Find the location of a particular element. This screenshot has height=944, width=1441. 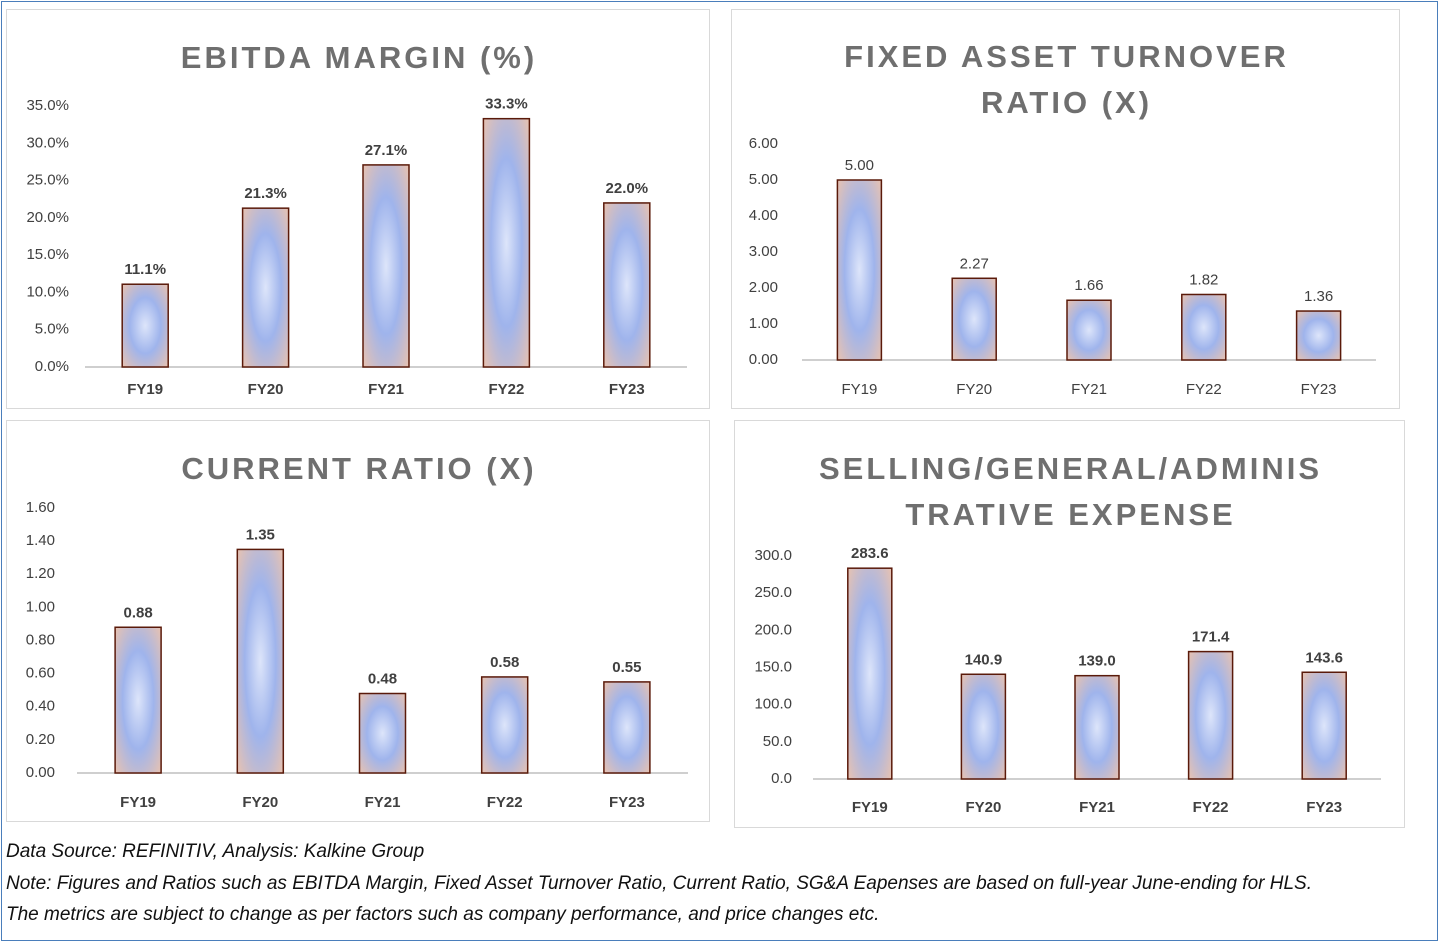

data-label: 2.27 is located at coordinates (974, 263).